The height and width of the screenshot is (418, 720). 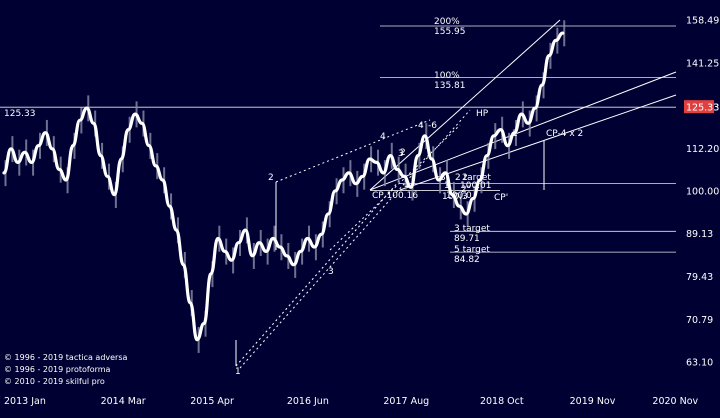 I want to click on y-tick-label-6: 79.43, so click(x=699, y=277).